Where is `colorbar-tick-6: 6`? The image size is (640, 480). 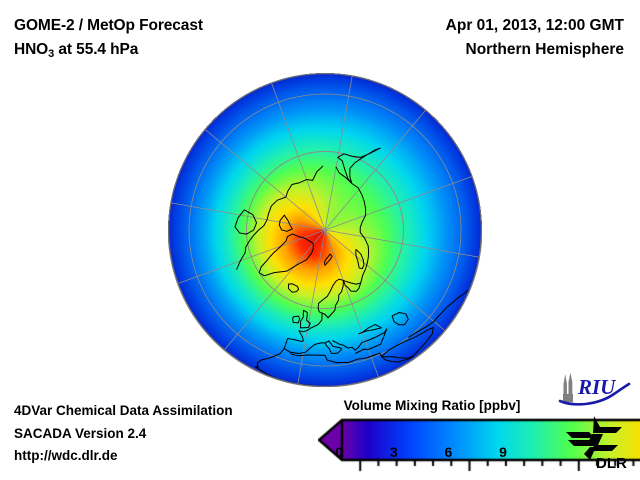 colorbar-tick-6: 6 is located at coordinates (448, 452).